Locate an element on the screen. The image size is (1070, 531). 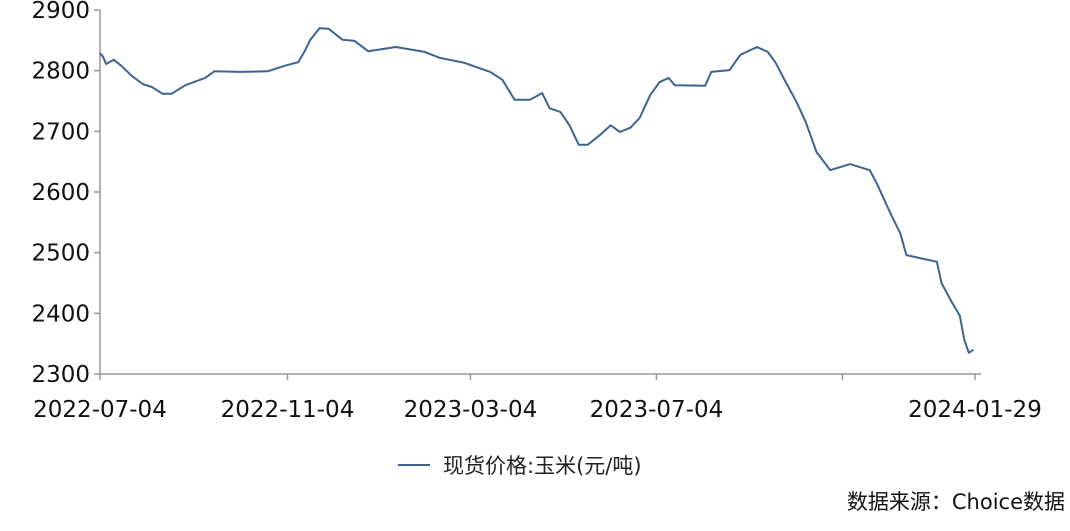
y-tick-label: 2400 is located at coordinates (60, 314).